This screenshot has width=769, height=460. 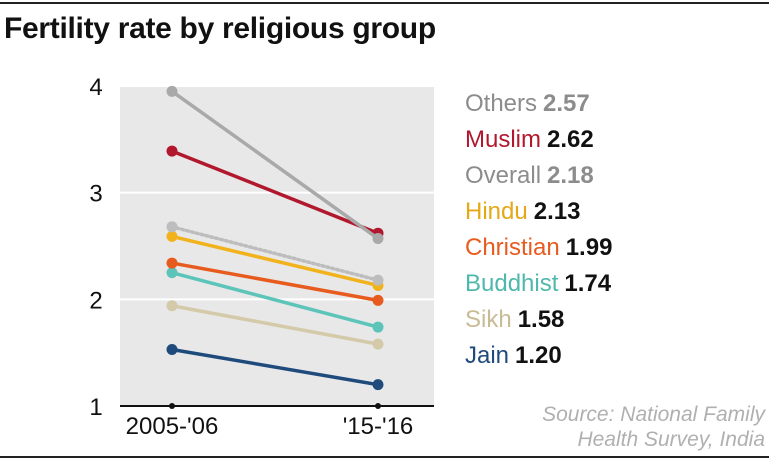 I want to click on series-others, so click(x=275, y=165).